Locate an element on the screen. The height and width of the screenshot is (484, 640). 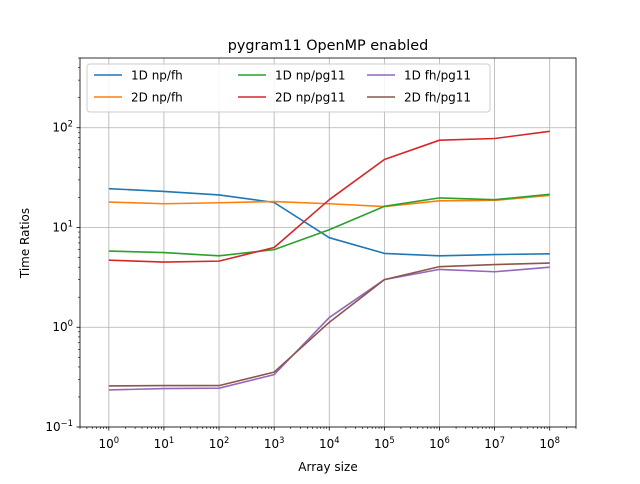
legend-box is located at coordinates (288, 88).